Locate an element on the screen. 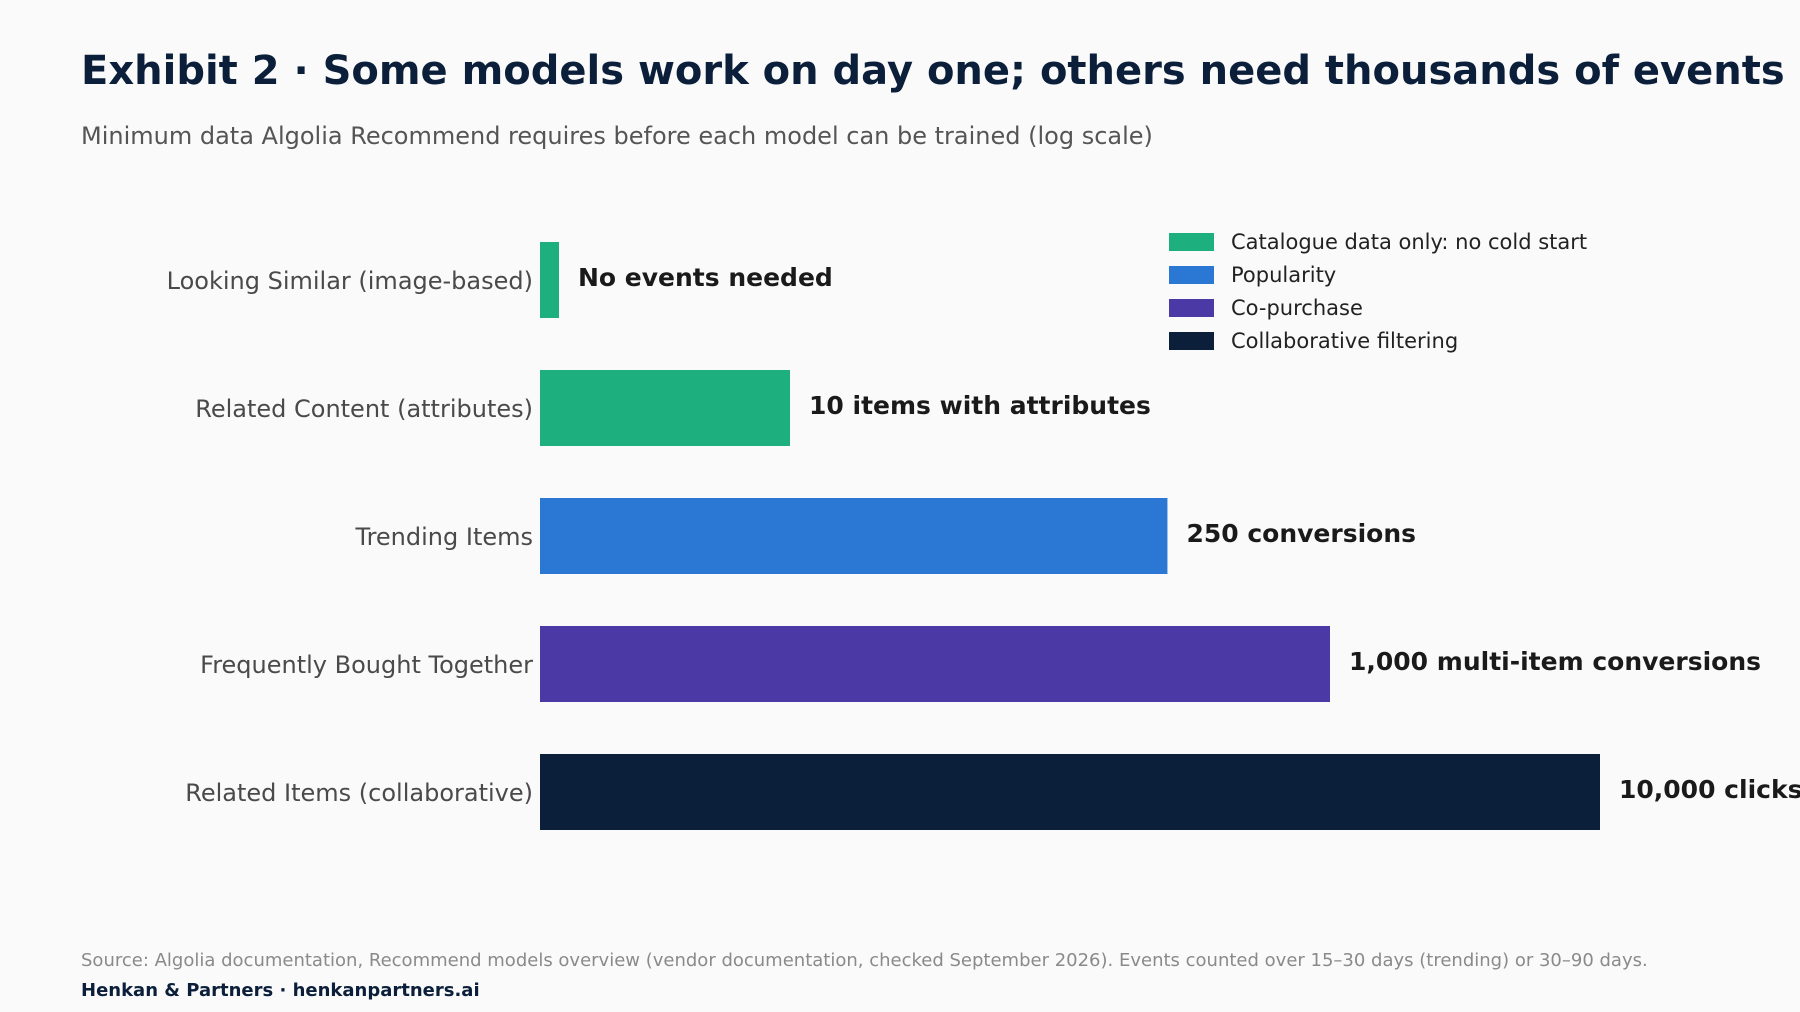 The height and width of the screenshot is (1012, 1800). legend-swatch-popularity is located at coordinates (1191, 275).